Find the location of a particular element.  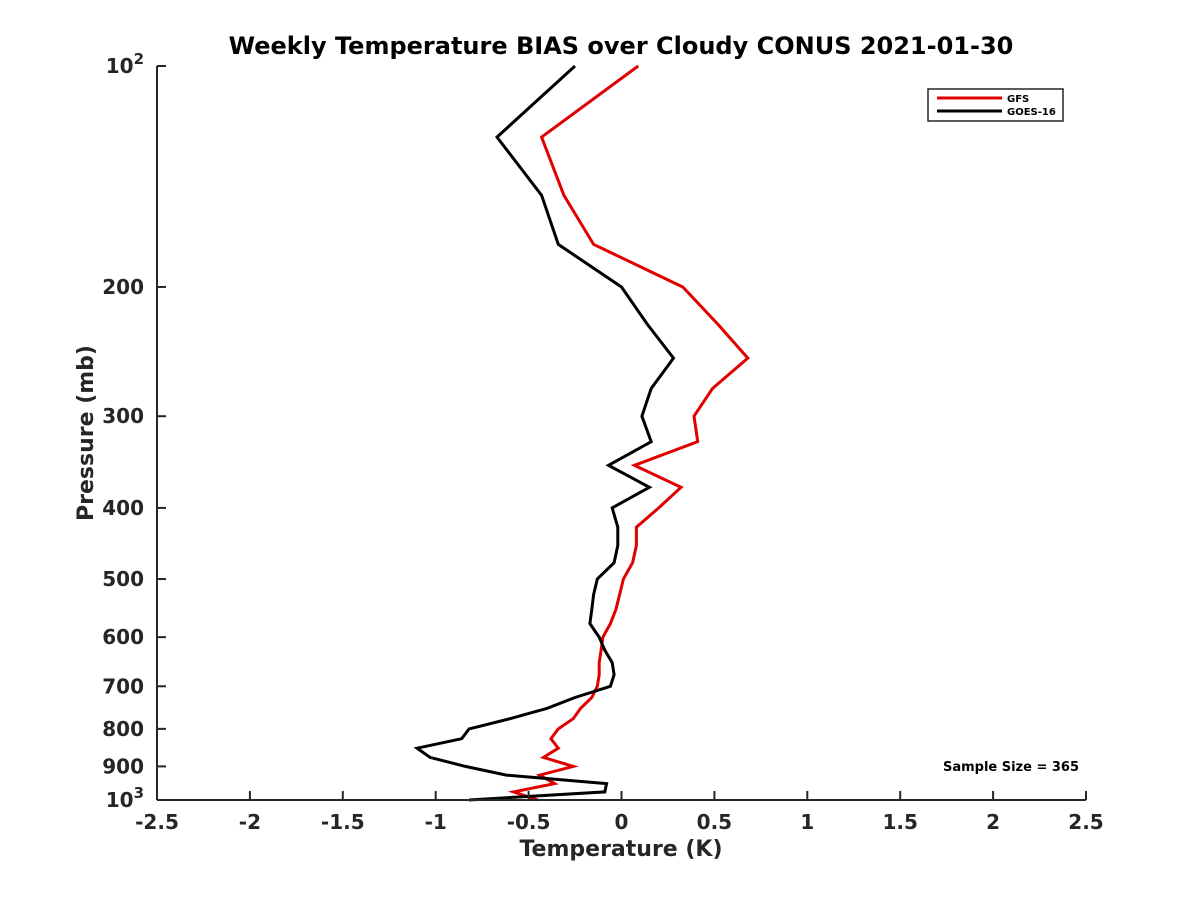

x-tick-label: -1 is located at coordinates (436, 822).